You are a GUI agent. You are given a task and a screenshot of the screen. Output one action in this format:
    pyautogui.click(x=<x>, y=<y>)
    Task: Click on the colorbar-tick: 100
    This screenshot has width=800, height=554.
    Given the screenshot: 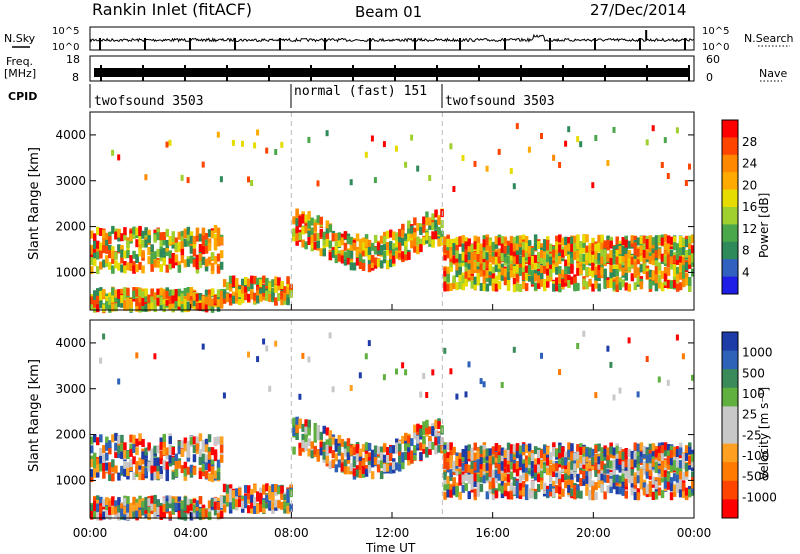 What is the action you would take?
    pyautogui.click(x=753, y=394)
    